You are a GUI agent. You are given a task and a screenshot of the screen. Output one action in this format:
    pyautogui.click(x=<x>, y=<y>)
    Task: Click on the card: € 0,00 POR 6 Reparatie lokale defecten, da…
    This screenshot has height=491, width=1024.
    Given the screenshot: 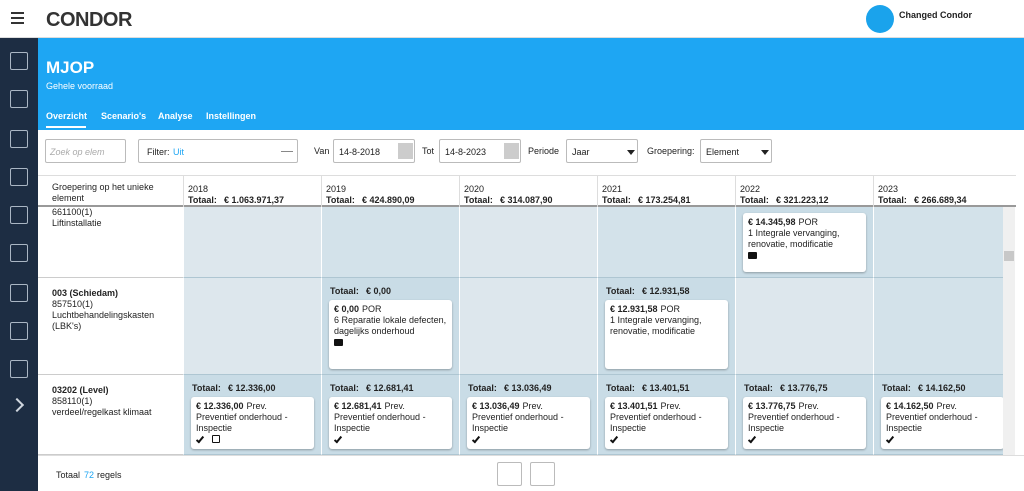 What is the action you would take?
    pyautogui.click(x=390, y=334)
    